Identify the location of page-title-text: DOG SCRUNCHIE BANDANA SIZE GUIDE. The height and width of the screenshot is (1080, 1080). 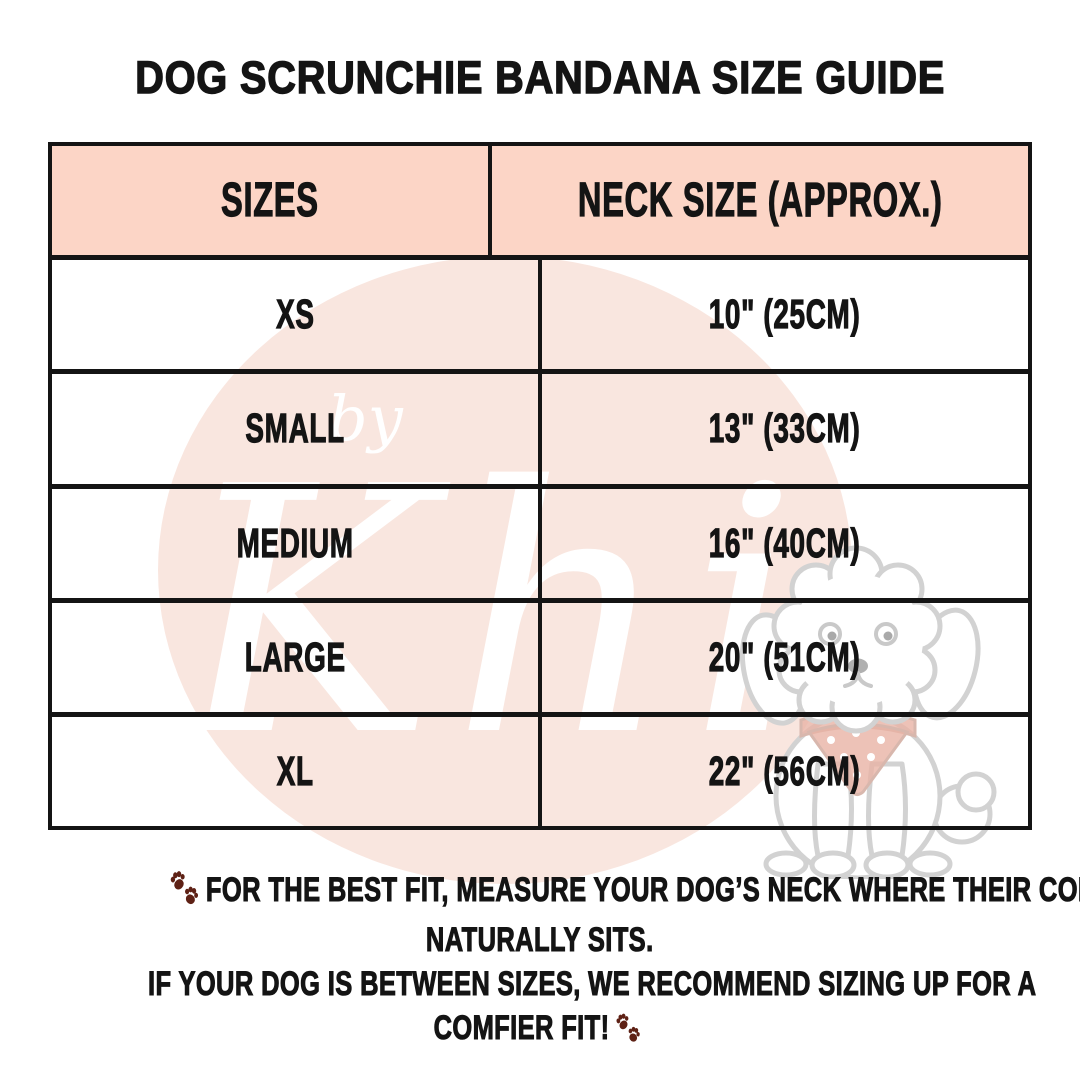
(539, 77).